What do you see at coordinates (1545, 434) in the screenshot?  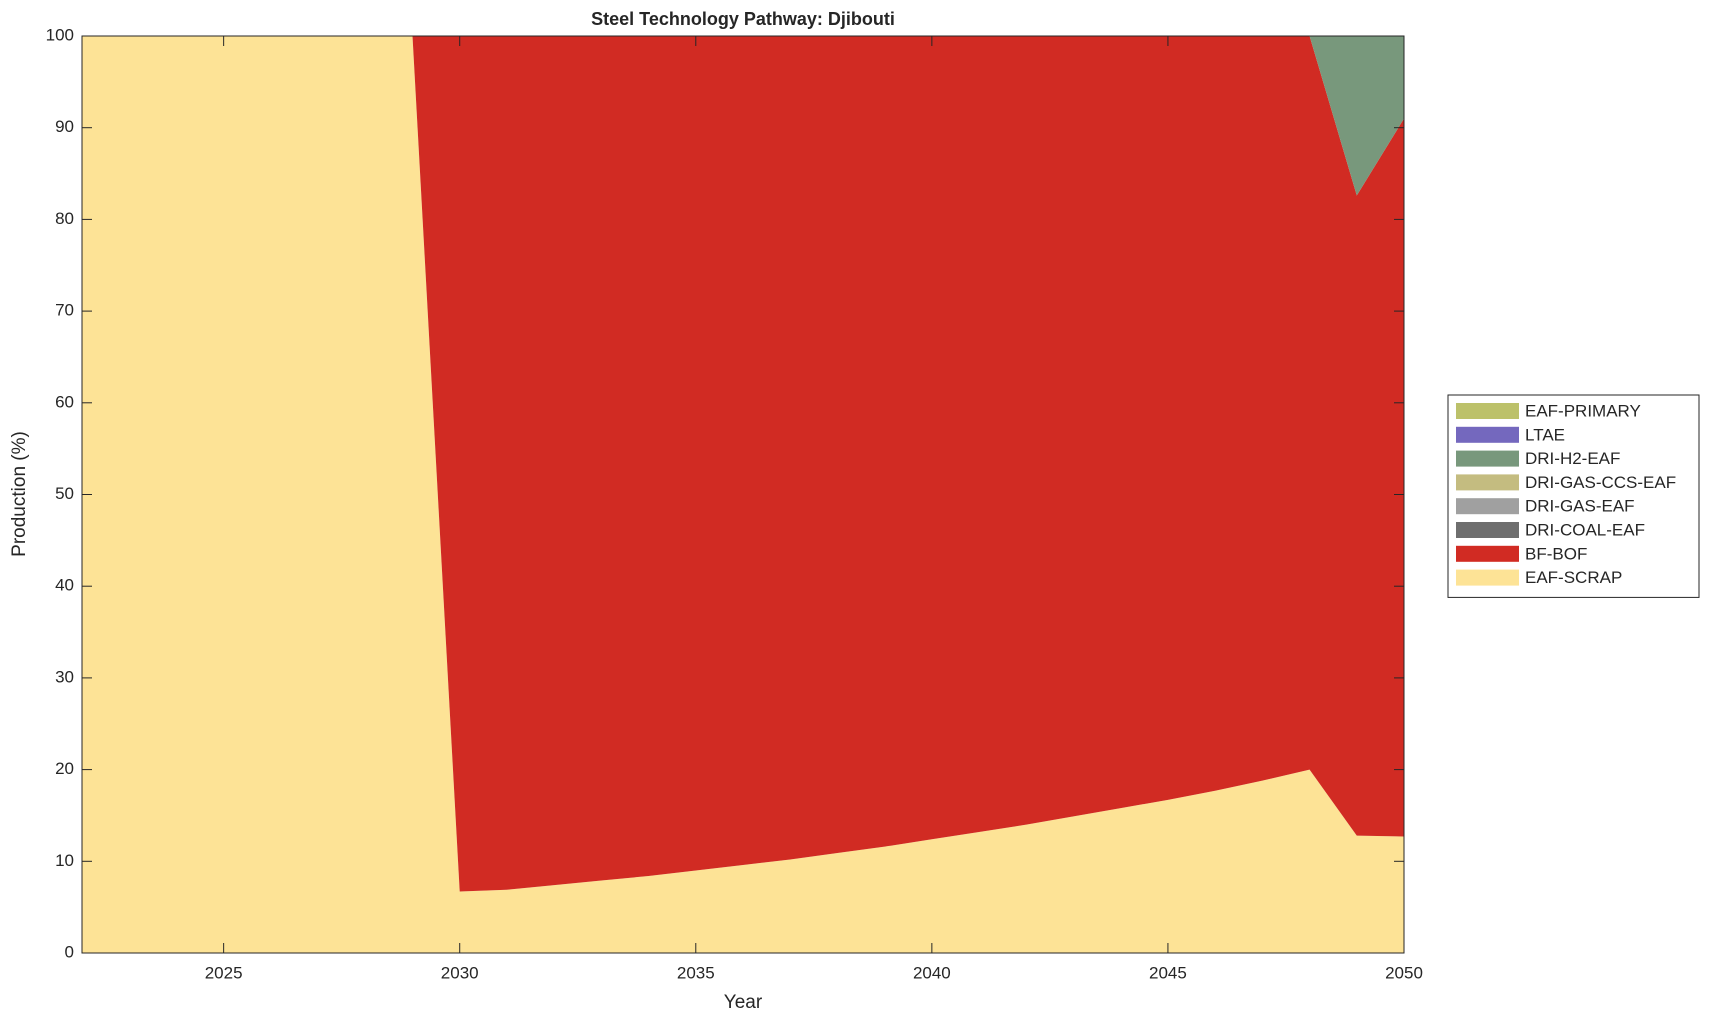 I see `legend-label: LTAE` at bounding box center [1545, 434].